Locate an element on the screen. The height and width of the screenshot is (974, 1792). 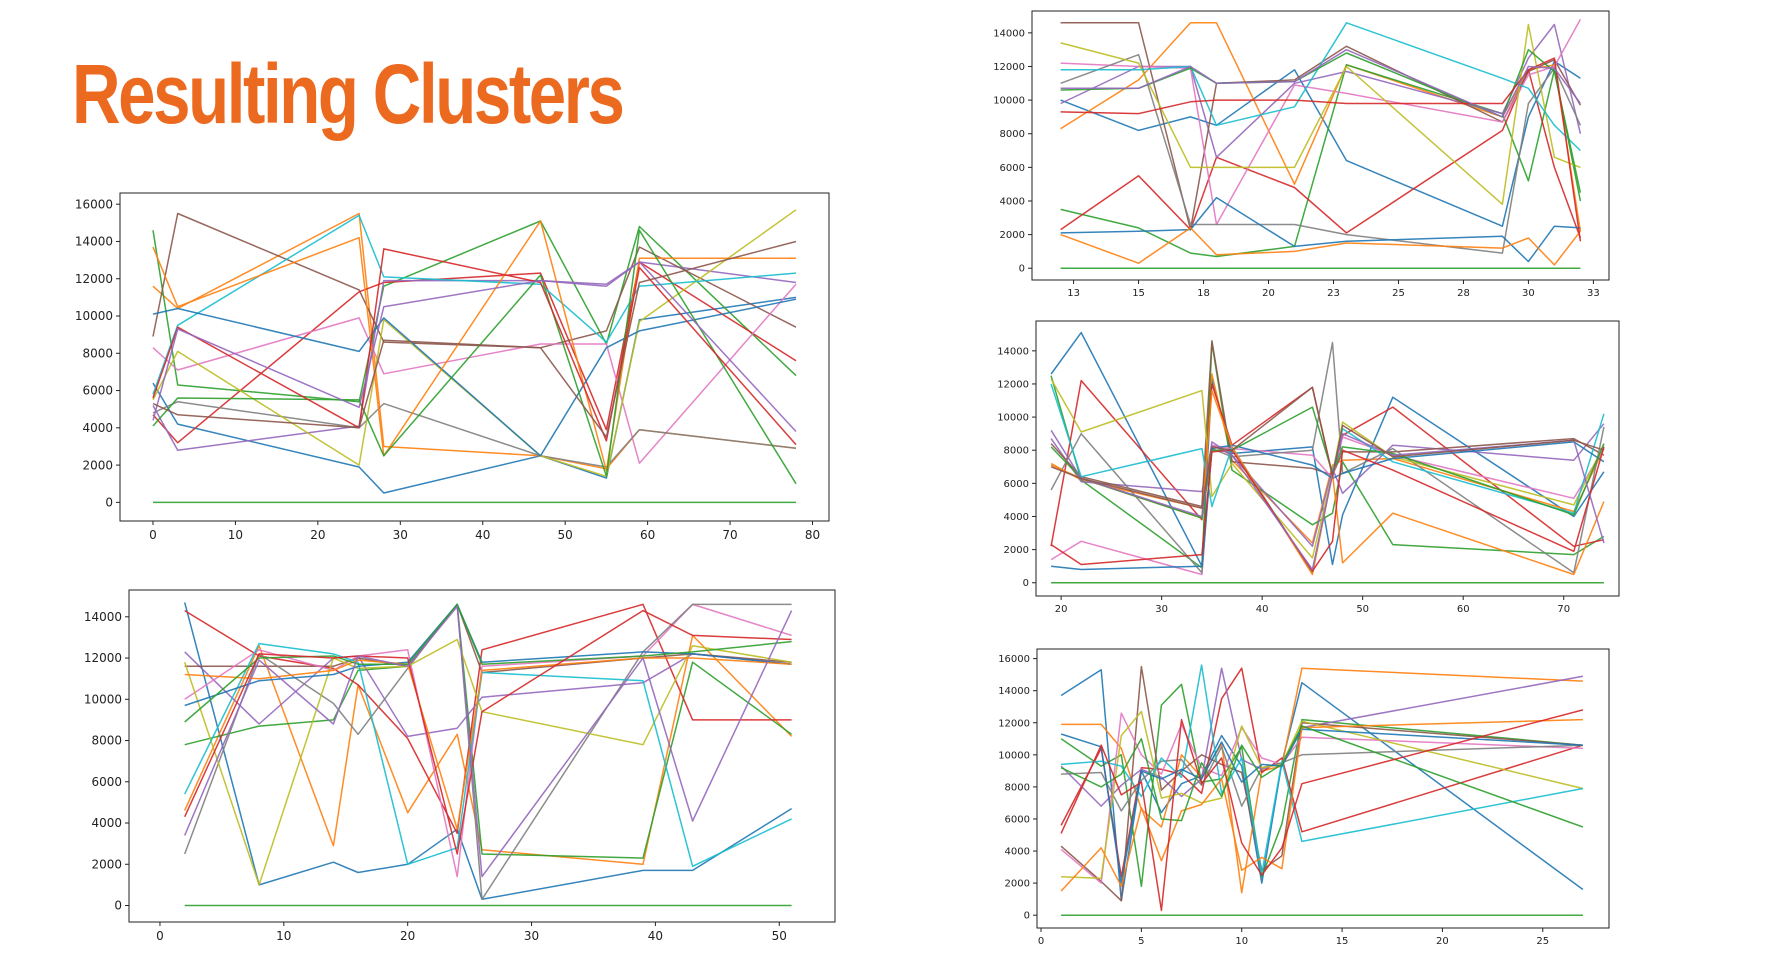
x-tick-label: 15 is located at coordinates (1342, 941).